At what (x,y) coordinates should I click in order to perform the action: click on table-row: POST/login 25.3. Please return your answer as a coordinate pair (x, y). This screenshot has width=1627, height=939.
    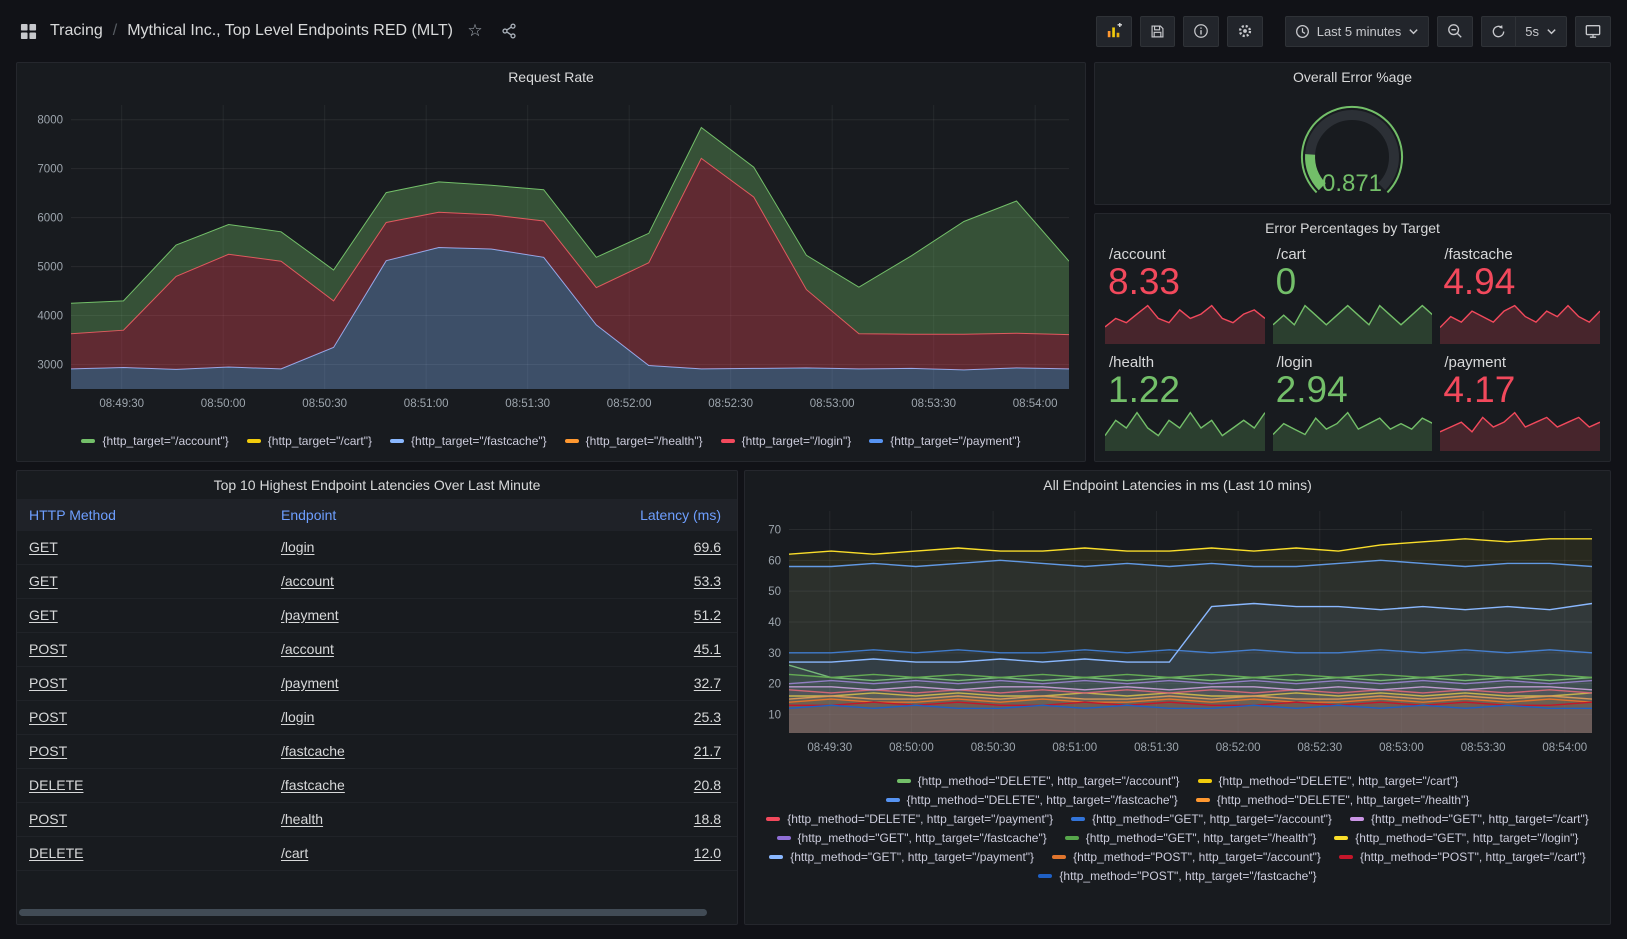
    Looking at the image, I should click on (377, 718).